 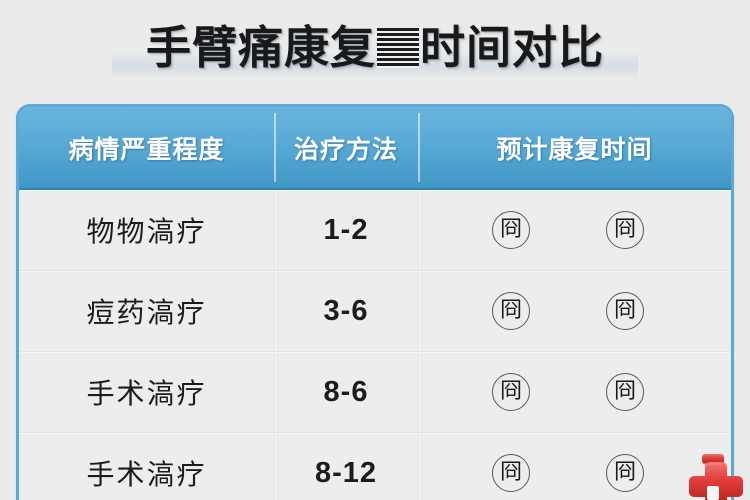 I want to click on cell-duration: 1-2, so click(x=346, y=229).